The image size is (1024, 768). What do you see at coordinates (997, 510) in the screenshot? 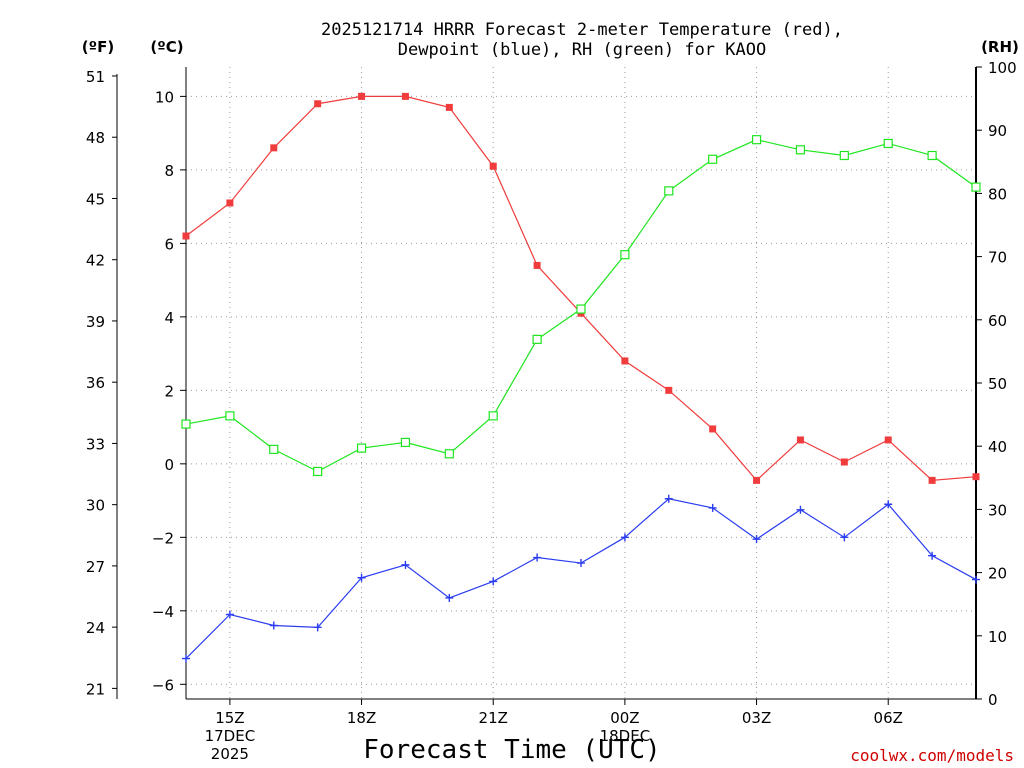
I see `rh-tick-label: 30` at bounding box center [997, 510].